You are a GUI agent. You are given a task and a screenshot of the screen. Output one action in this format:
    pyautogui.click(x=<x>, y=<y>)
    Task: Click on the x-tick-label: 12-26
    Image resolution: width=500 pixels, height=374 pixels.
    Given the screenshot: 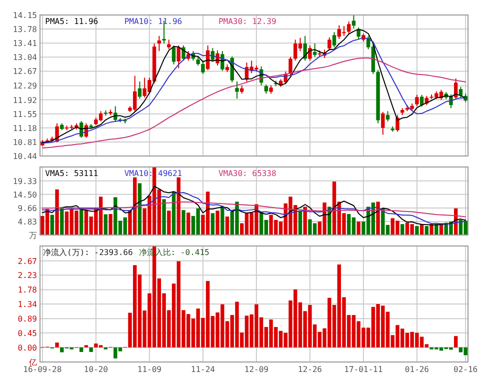 What is the action you would take?
    pyautogui.click(x=310, y=369)
    